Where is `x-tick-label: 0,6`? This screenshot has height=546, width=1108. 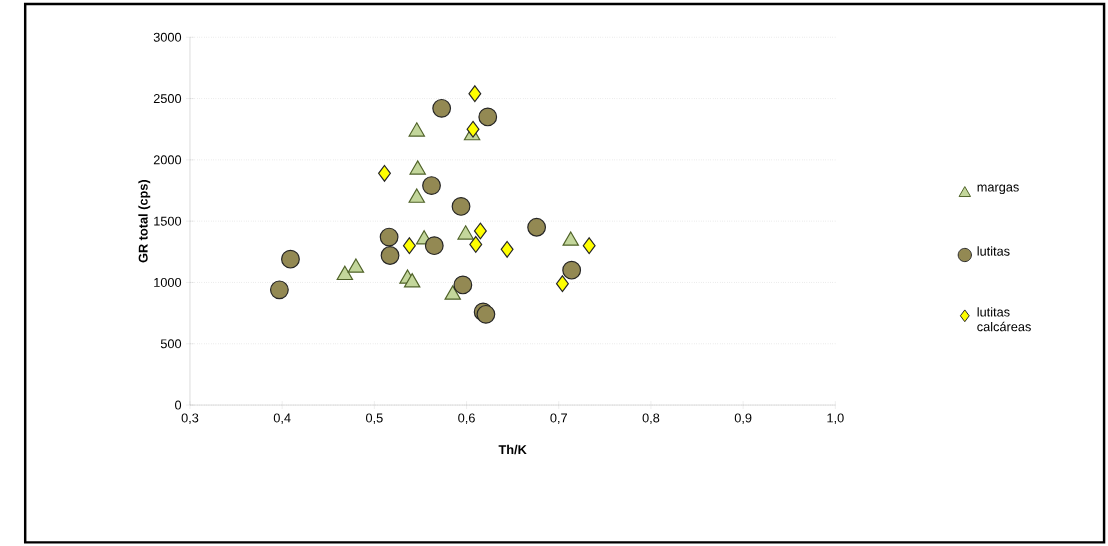
x-tick-label: 0,6 is located at coordinates (466, 418).